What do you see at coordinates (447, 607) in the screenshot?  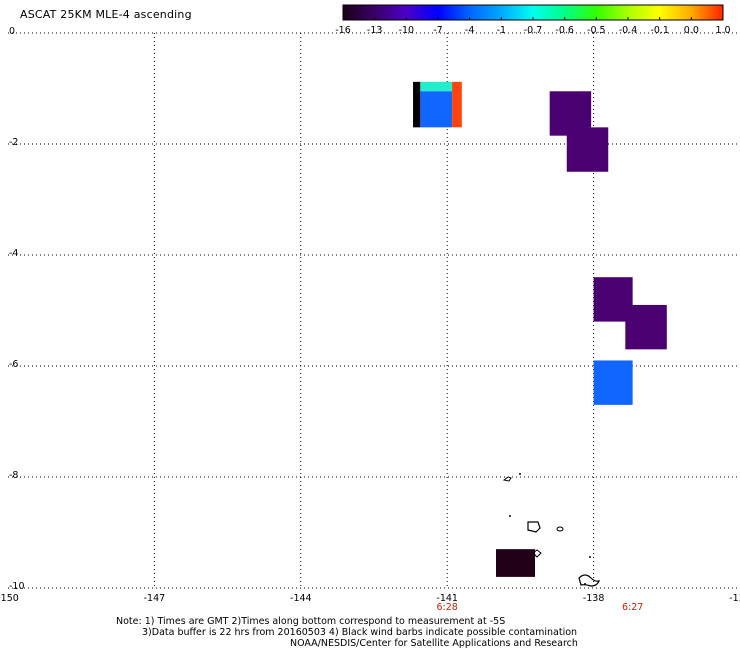 I see `pass-time-label: 6:28` at bounding box center [447, 607].